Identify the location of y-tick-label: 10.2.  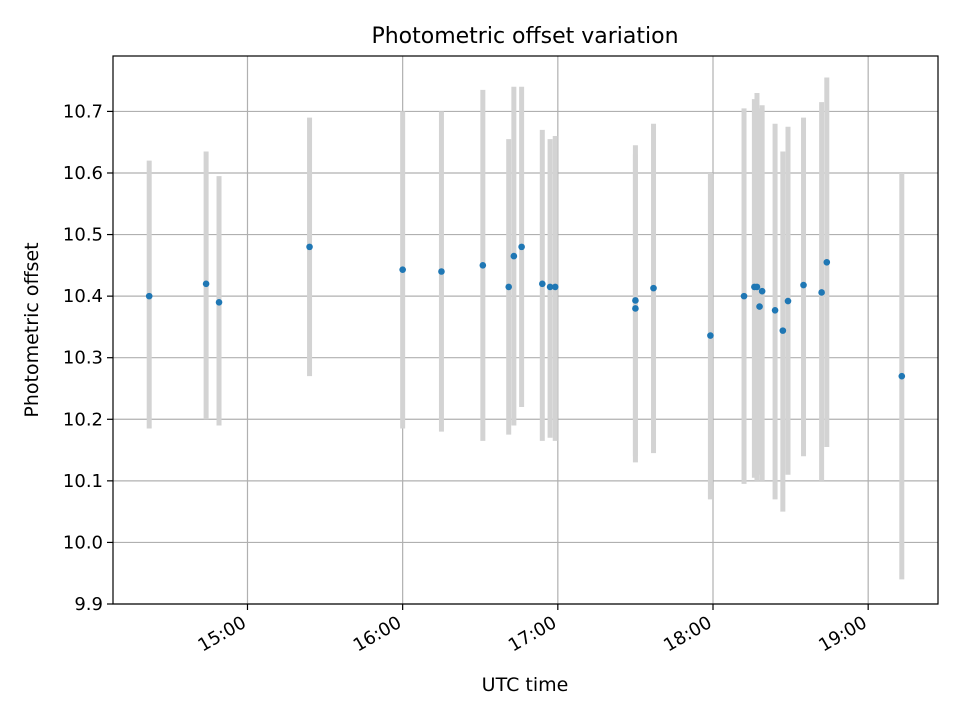
(83, 419).